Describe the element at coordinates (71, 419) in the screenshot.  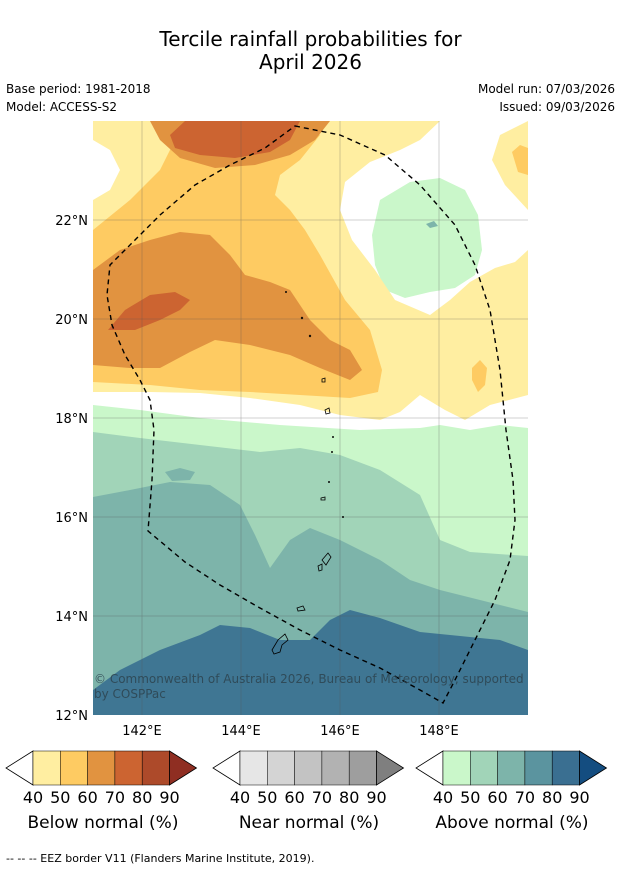
I see `lat-label-18: 18°N` at that location.